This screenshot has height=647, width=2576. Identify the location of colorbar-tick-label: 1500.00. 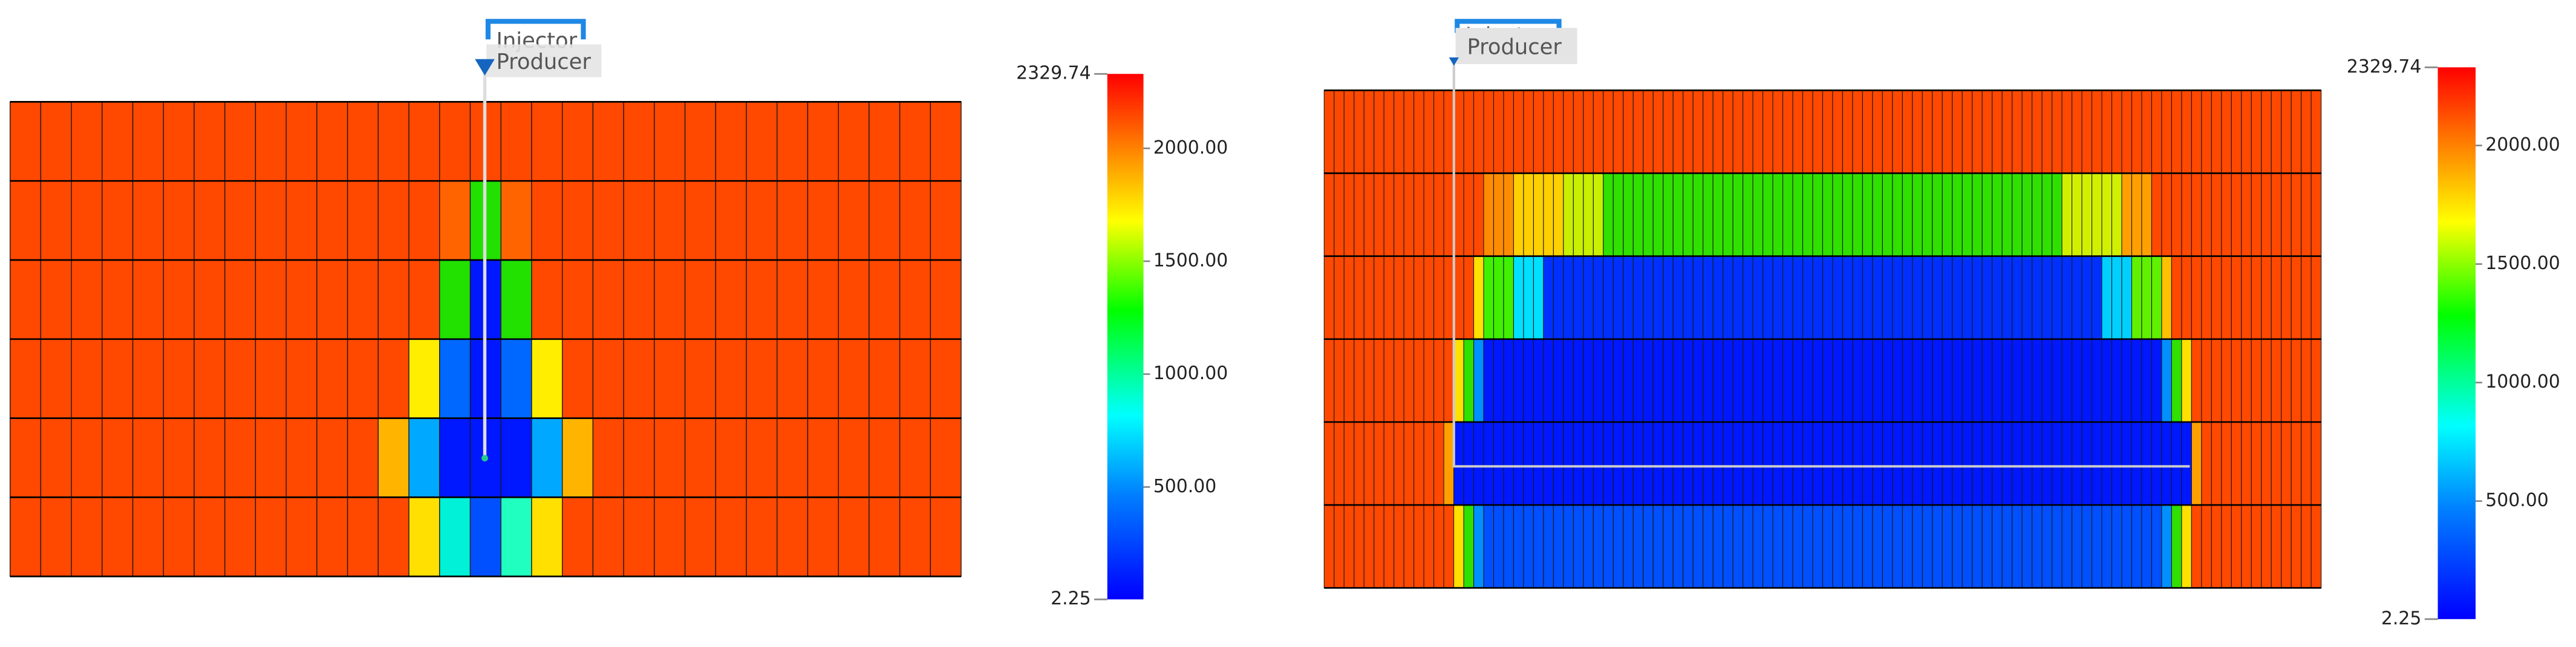
(1190, 260).